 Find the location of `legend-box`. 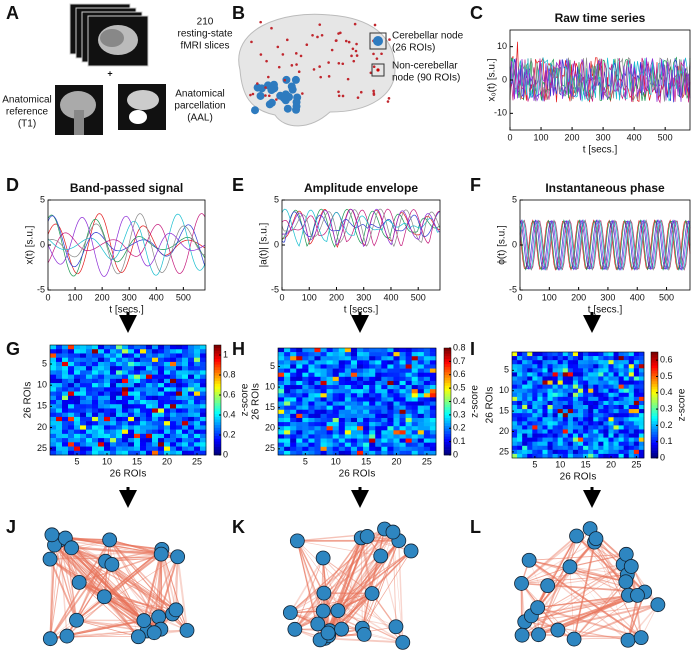

legend-box is located at coordinates (378, 70).